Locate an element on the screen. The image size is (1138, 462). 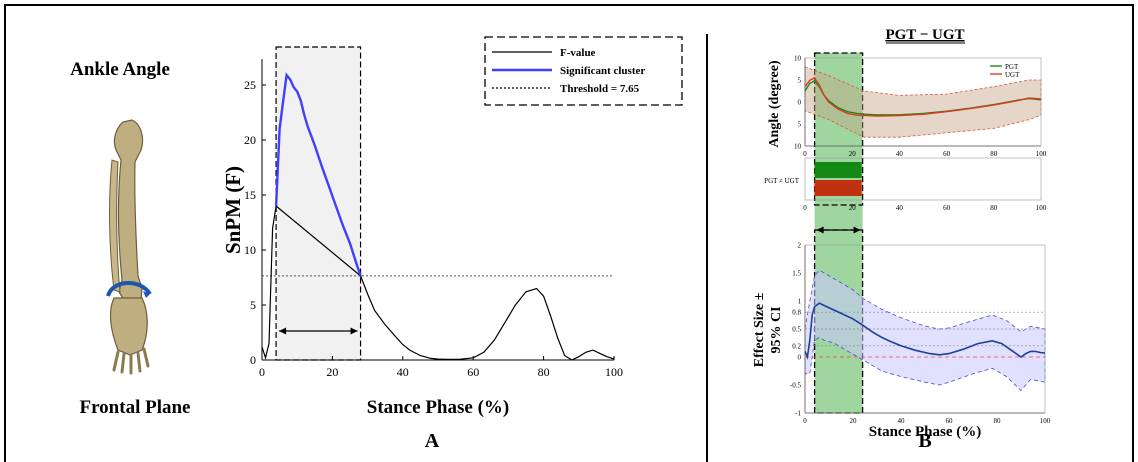
difference-x-tick-label: 100 is located at coordinates (1041, 208).